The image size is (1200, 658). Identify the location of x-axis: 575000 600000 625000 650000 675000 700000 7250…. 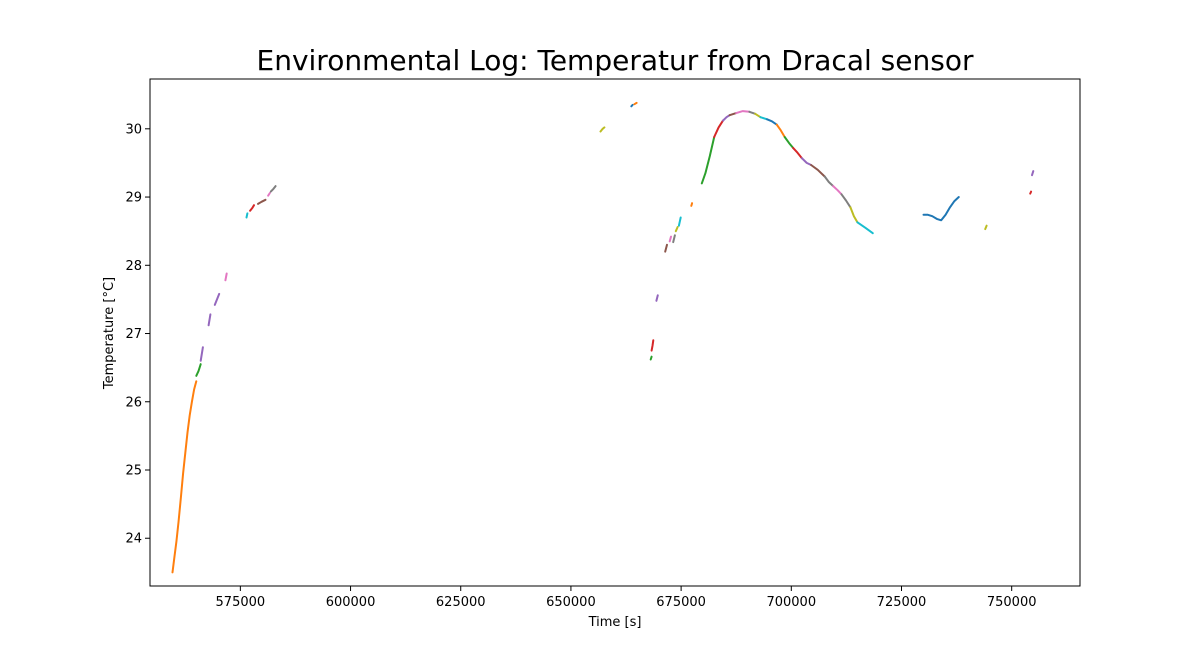
(626, 598).